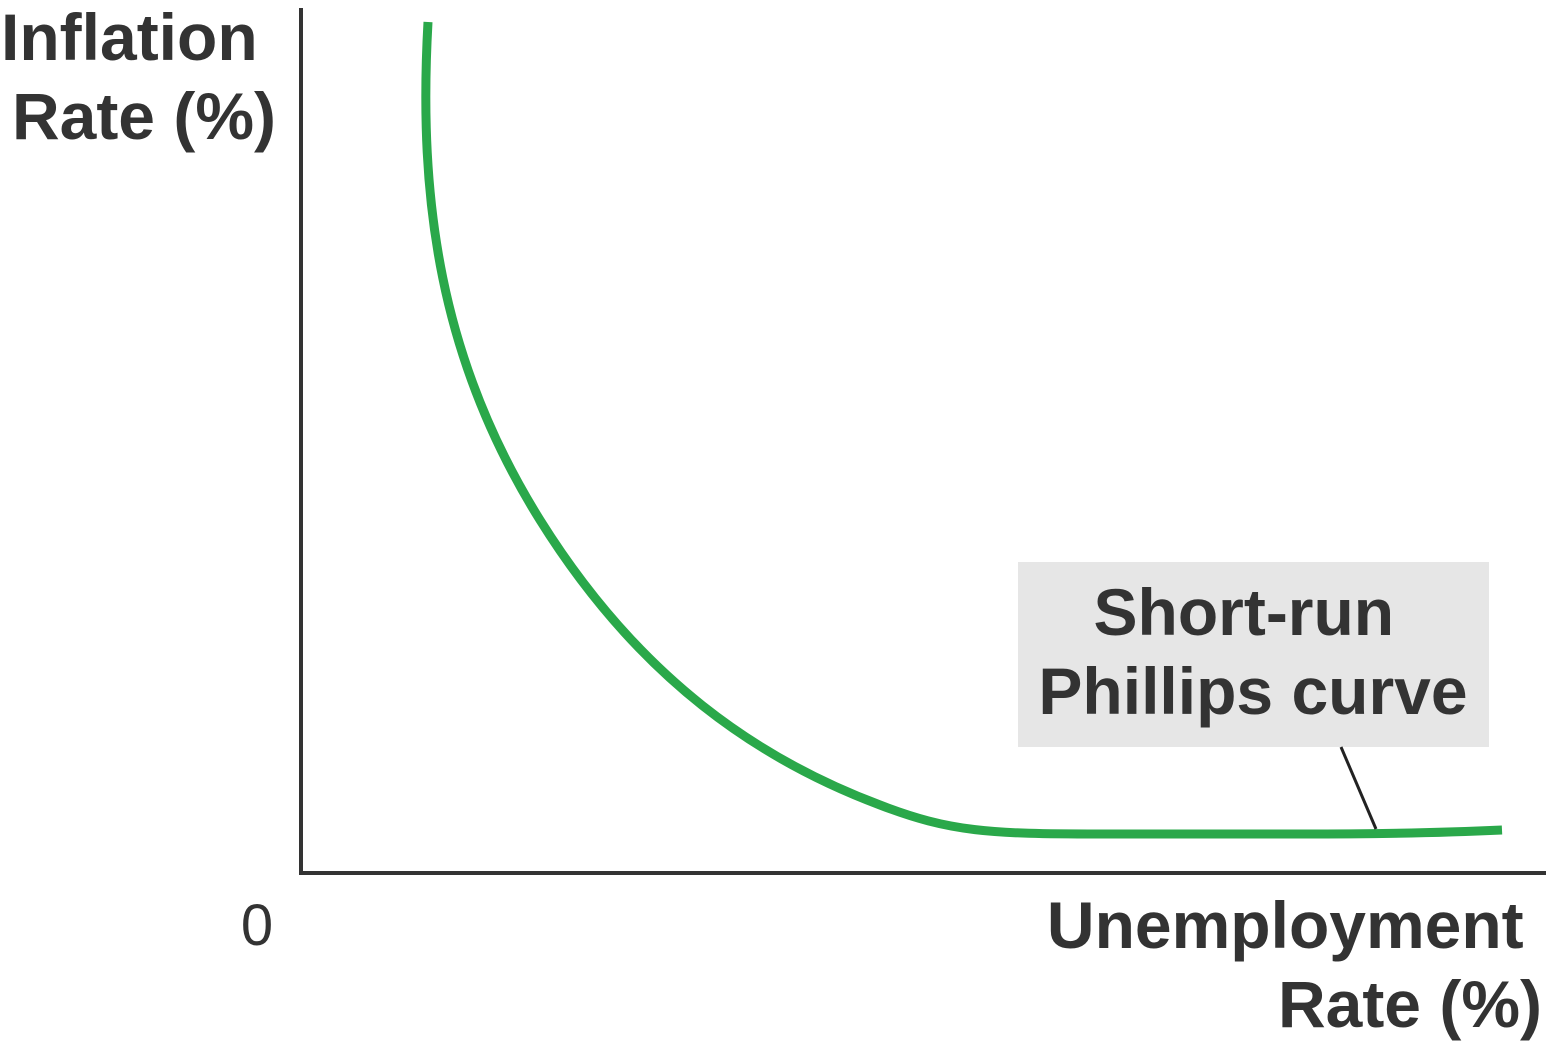  I want to click on curve-label-line-2: Phillips curve, so click(1252, 691).